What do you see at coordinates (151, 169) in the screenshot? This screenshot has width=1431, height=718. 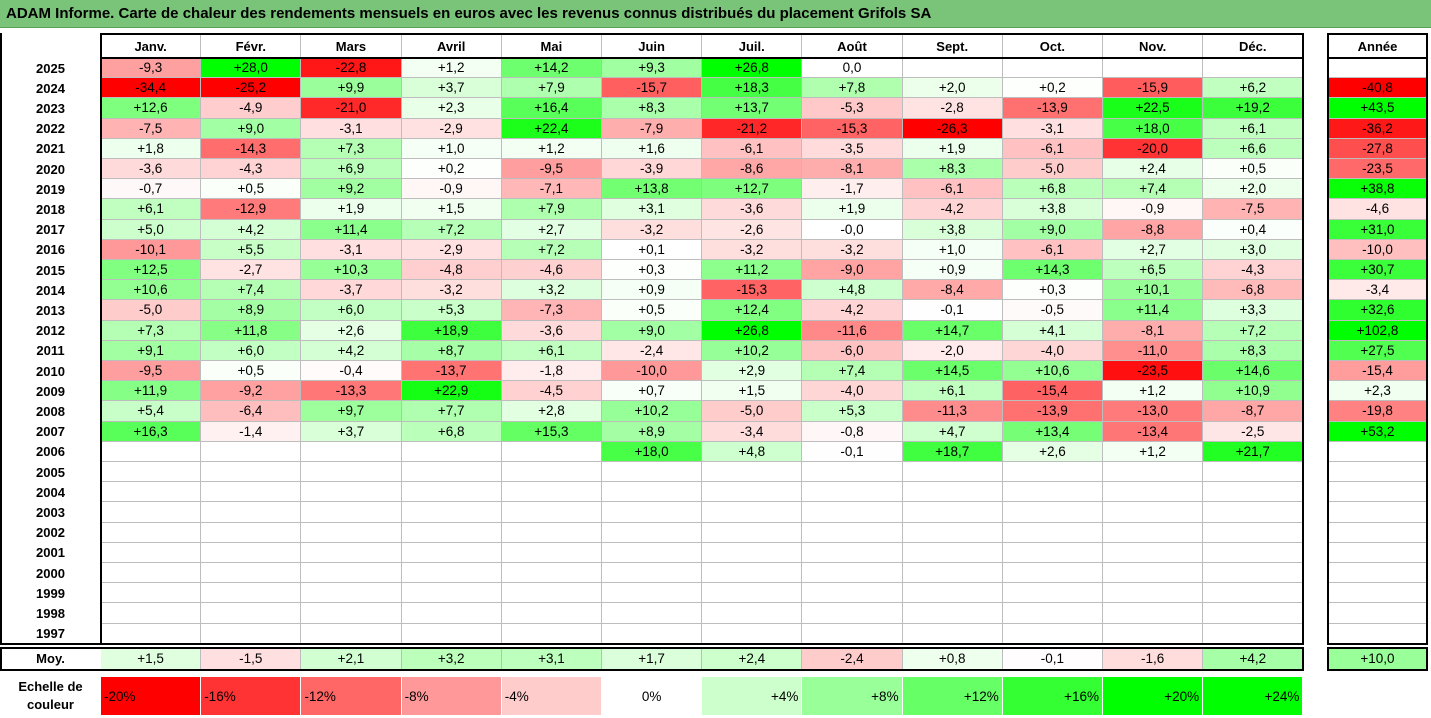 I see `heatmap-cell: -3,6` at bounding box center [151, 169].